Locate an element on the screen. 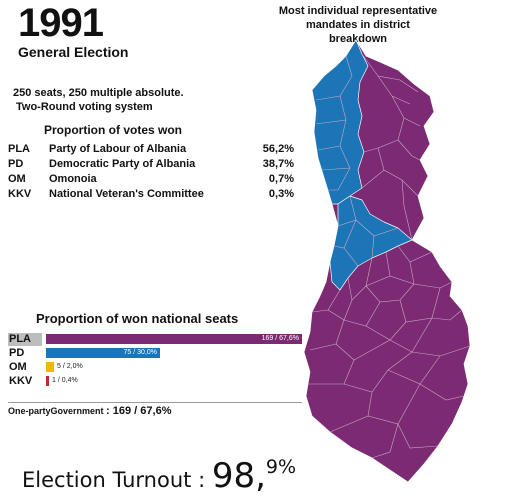 This screenshot has height=503, width=513. vote-share: 38,7% is located at coordinates (278, 164).